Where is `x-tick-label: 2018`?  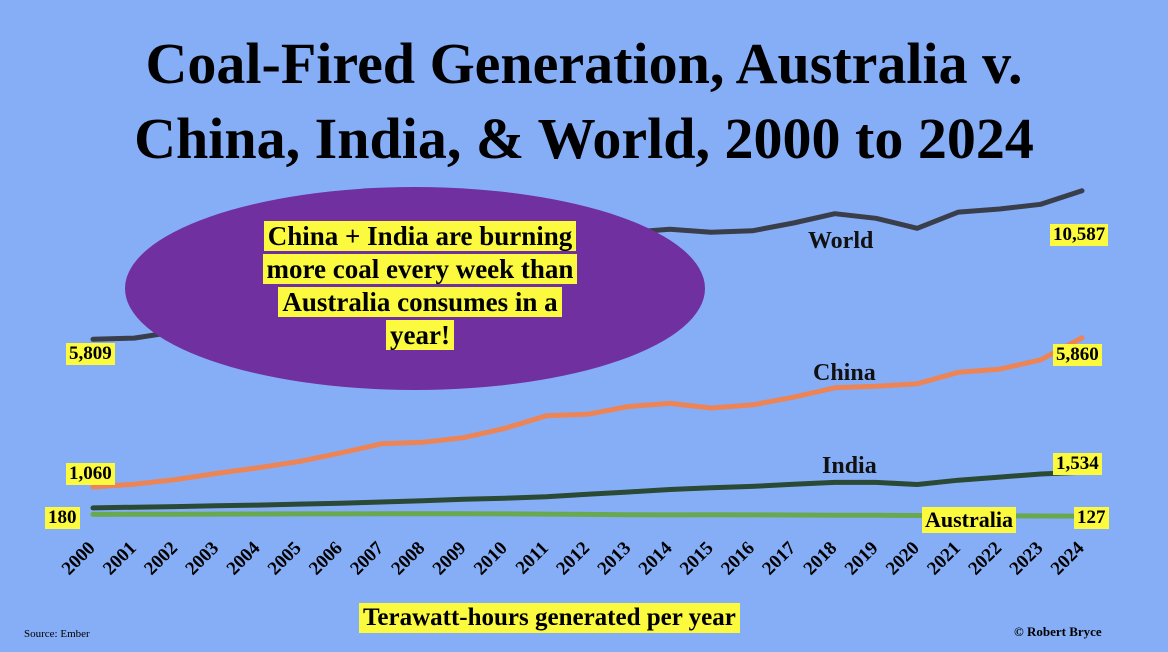
x-tick-label: 2018 is located at coordinates (821, 559).